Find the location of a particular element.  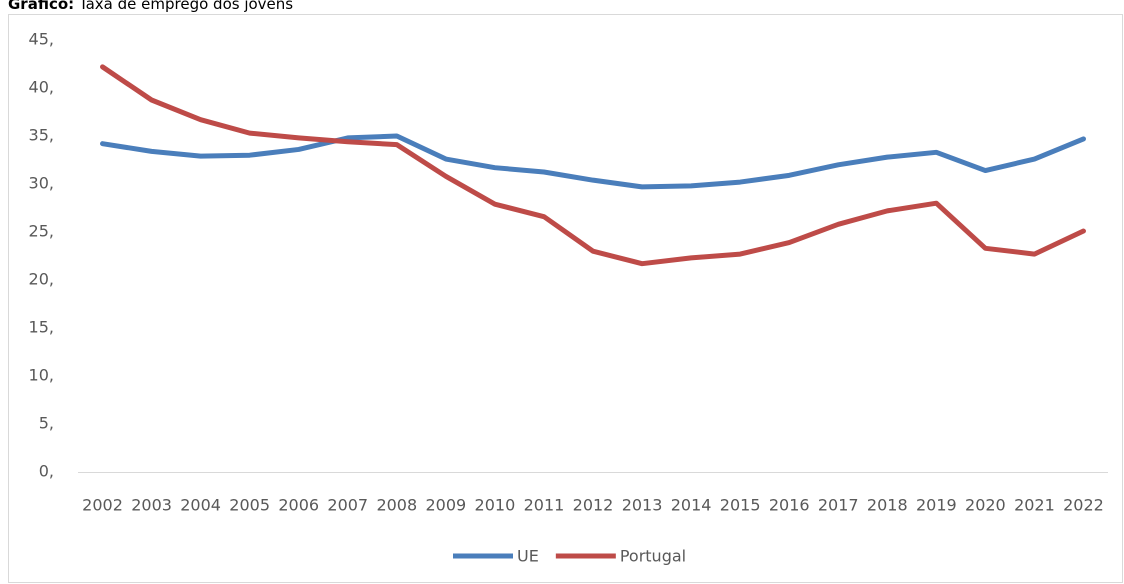

title-label: Gráfico: is located at coordinates (41, 6).